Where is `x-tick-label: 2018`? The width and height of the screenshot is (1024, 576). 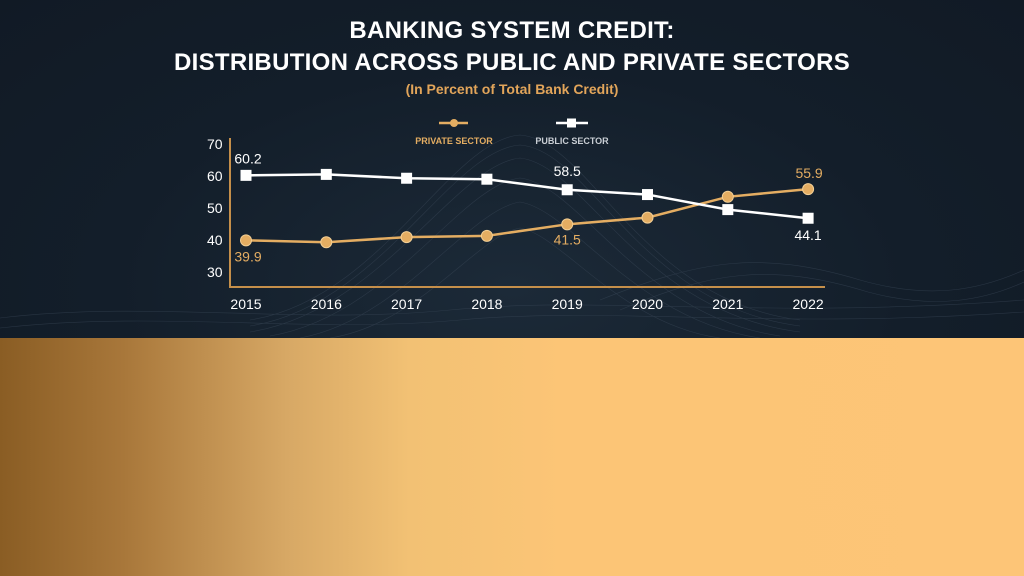
x-tick-label: 2018 is located at coordinates (486, 304).